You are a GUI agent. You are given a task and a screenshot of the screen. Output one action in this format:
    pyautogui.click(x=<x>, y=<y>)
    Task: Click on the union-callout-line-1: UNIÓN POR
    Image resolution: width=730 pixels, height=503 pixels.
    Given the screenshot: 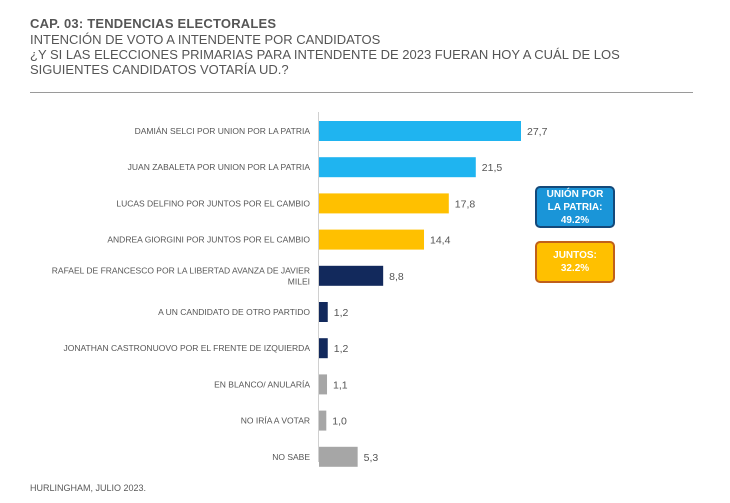 What is the action you would take?
    pyautogui.click(x=575, y=194)
    